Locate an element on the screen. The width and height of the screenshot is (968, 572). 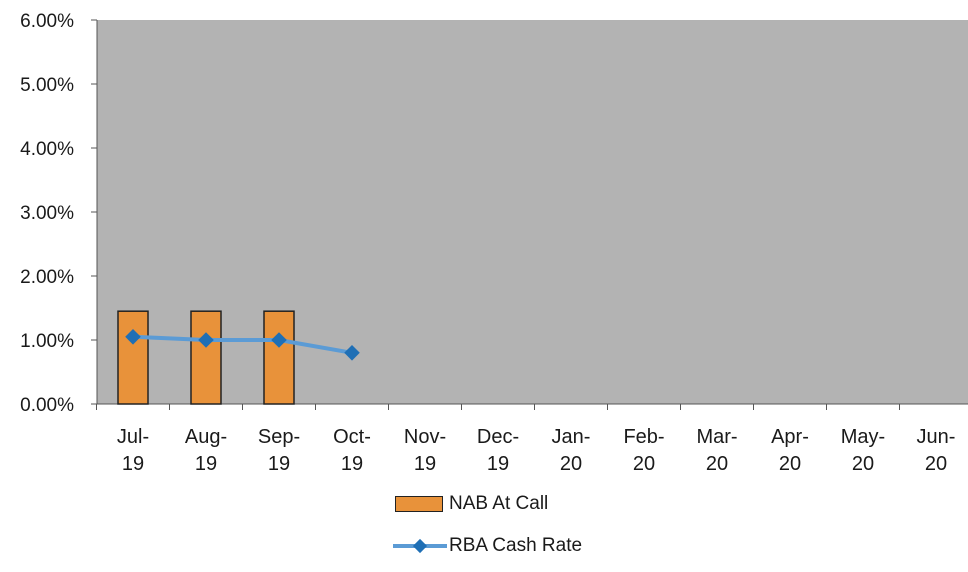
x-tick-label: Mar-20 is located at coordinates (716, 450).